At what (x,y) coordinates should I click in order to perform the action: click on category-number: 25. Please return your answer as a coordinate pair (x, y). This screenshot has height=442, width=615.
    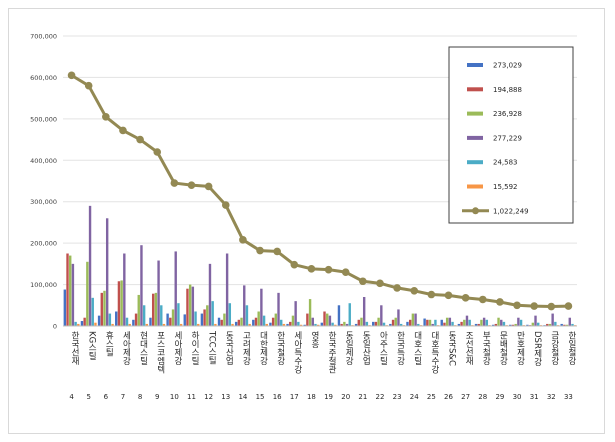
    Looking at the image, I should click on (431, 397).